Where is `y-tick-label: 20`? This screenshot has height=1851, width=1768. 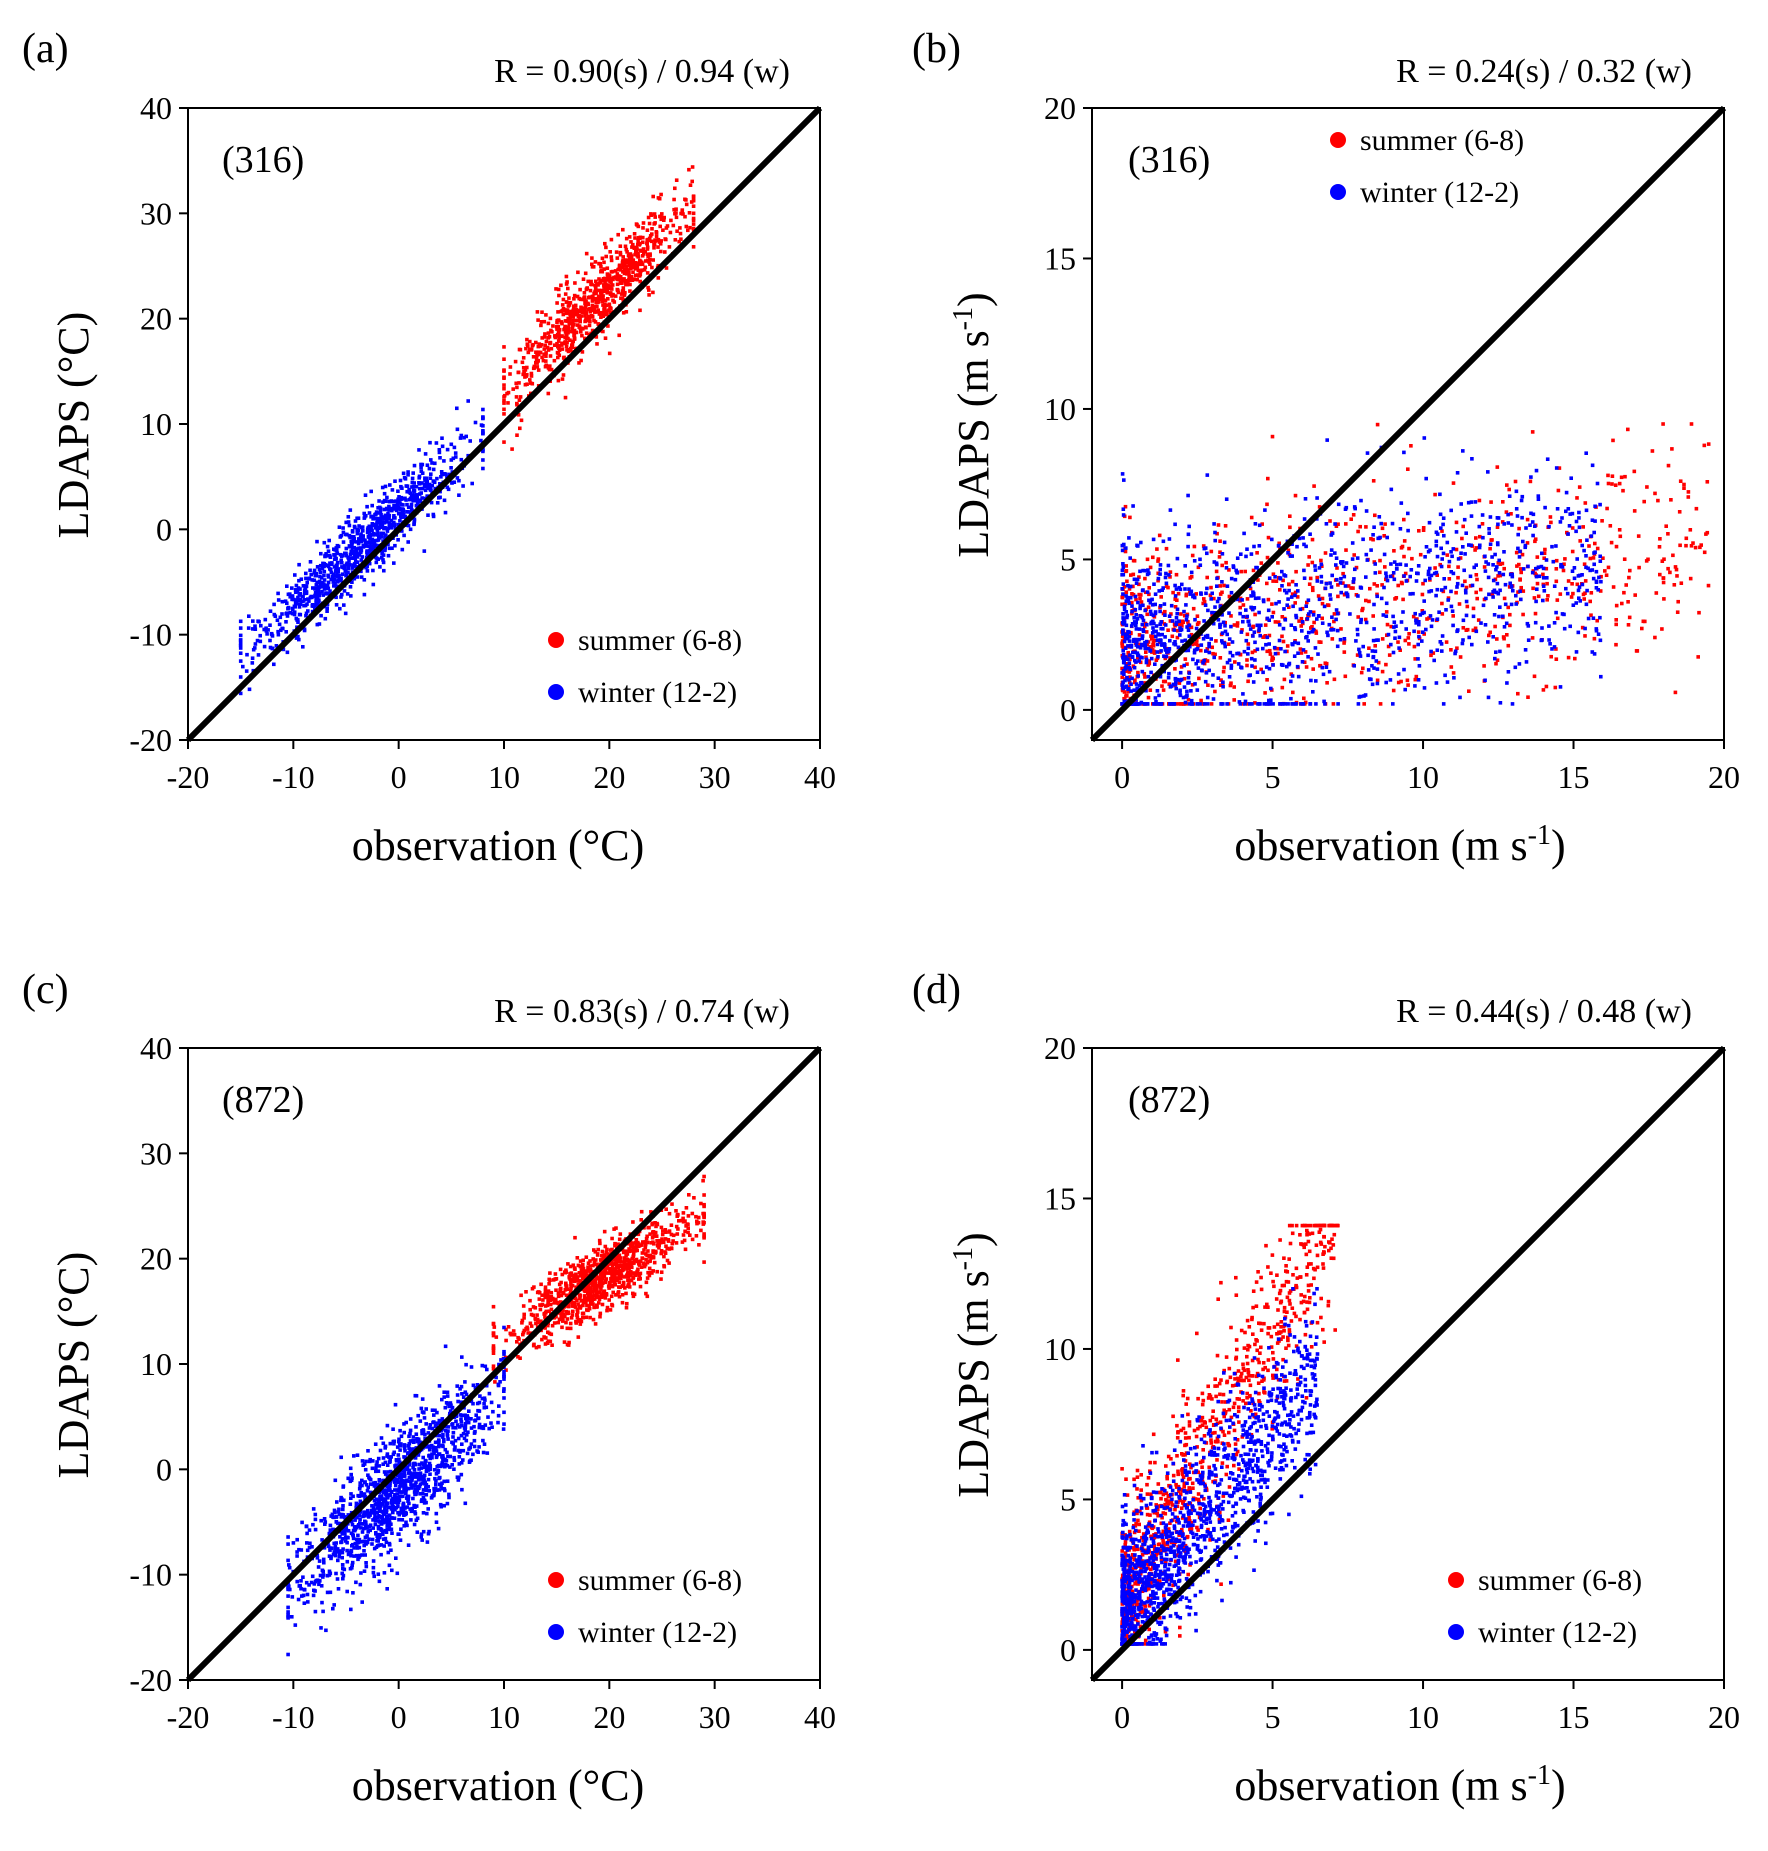
y-tick-label: 20 is located at coordinates (156, 319).